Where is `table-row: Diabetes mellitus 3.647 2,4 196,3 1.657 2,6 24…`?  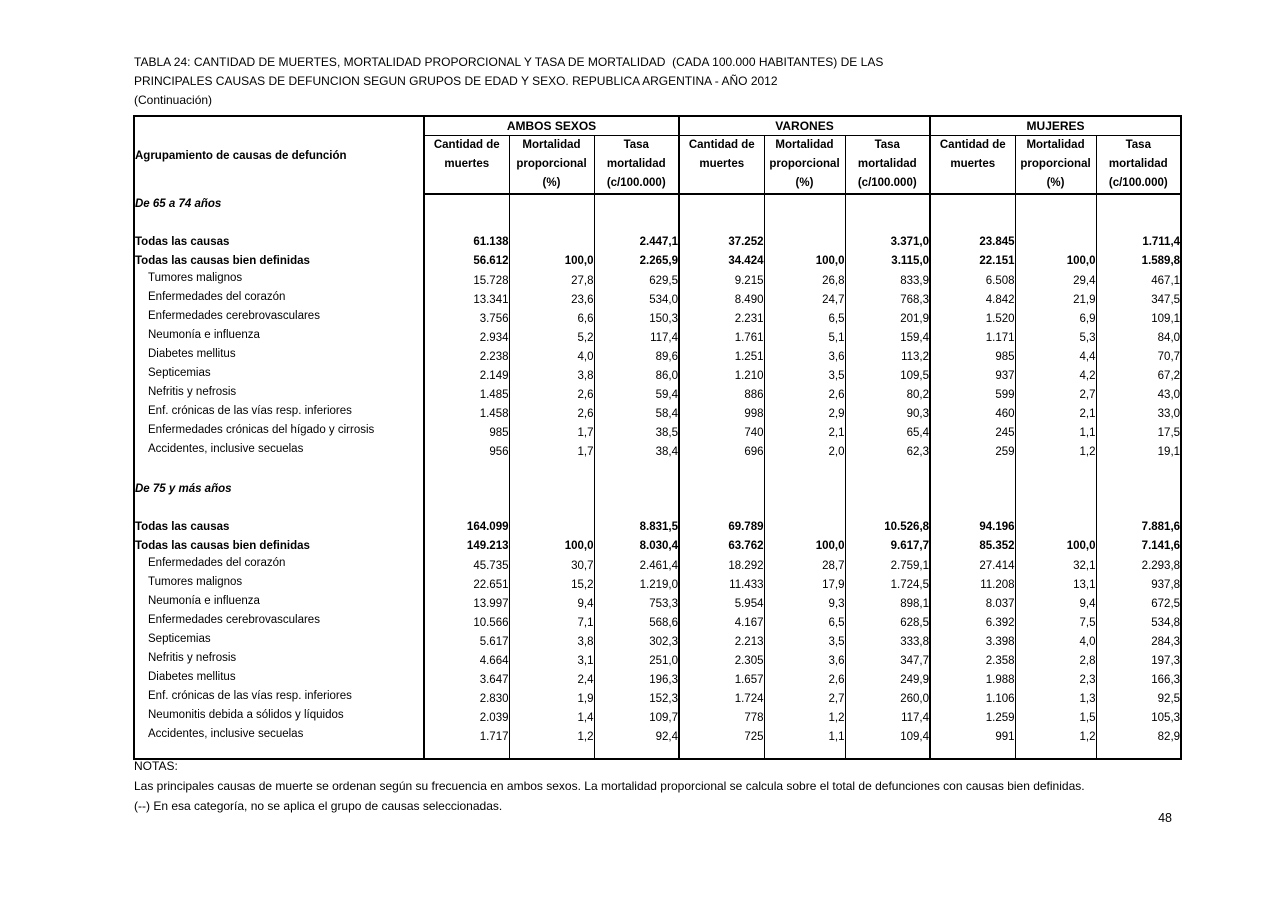 table-row: Diabetes mellitus 3.647 2,4 196,3 1.657 2,6 24… is located at coordinates (658, 678).